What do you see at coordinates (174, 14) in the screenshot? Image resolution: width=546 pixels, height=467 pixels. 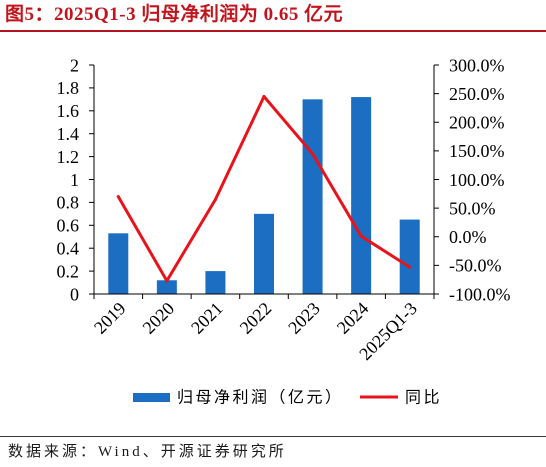 I see `figure-title: 图5：2025Q1-3 归母净利润为 0.65 亿元` at bounding box center [174, 14].